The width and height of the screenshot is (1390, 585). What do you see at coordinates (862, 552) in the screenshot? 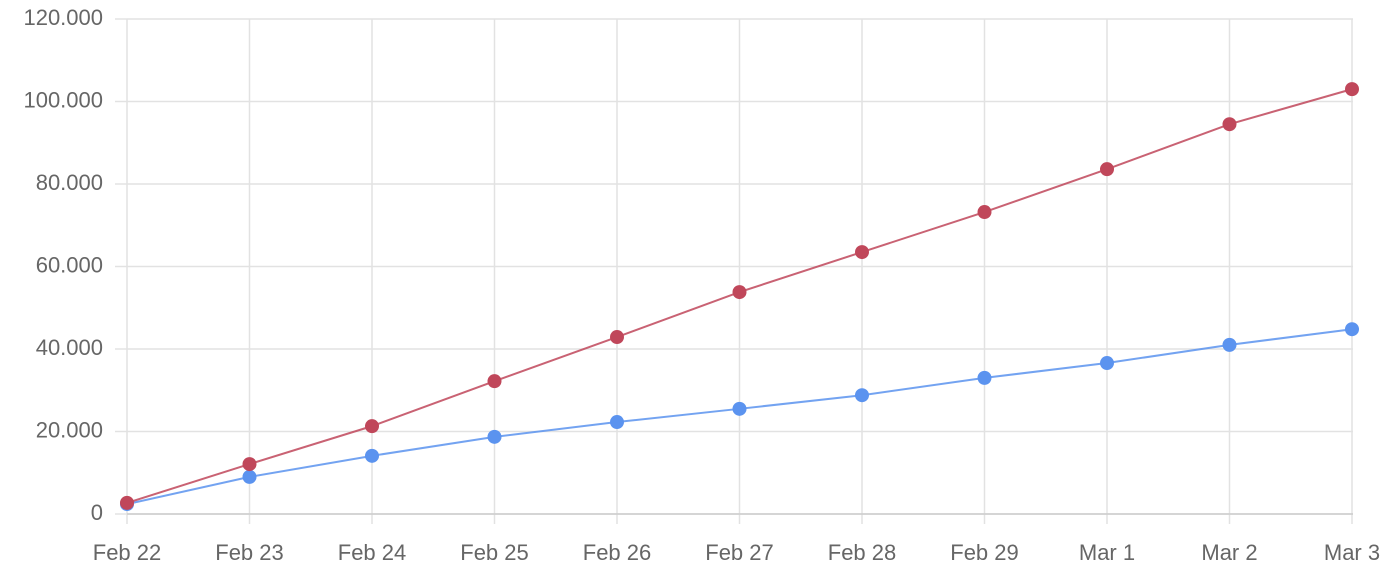
I see `x-tick-label: Feb 28` at bounding box center [862, 552].